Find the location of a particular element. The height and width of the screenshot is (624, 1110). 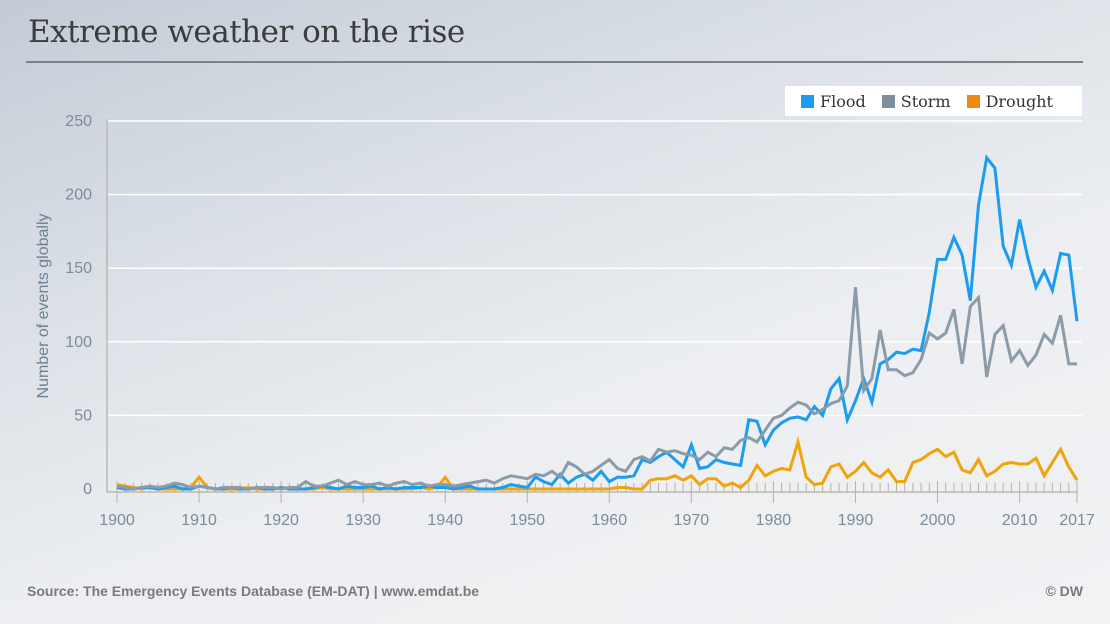

y-tick-label: 0 is located at coordinates (87, 489).